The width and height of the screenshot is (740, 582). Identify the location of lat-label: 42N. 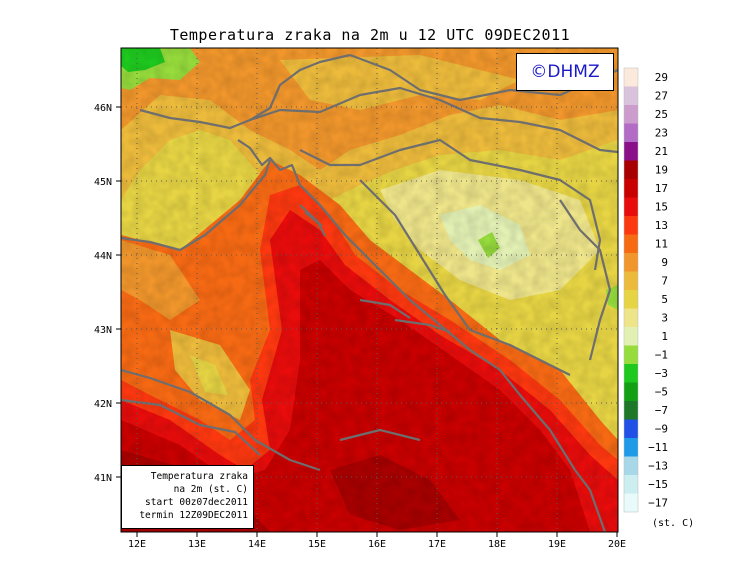
(103, 404).